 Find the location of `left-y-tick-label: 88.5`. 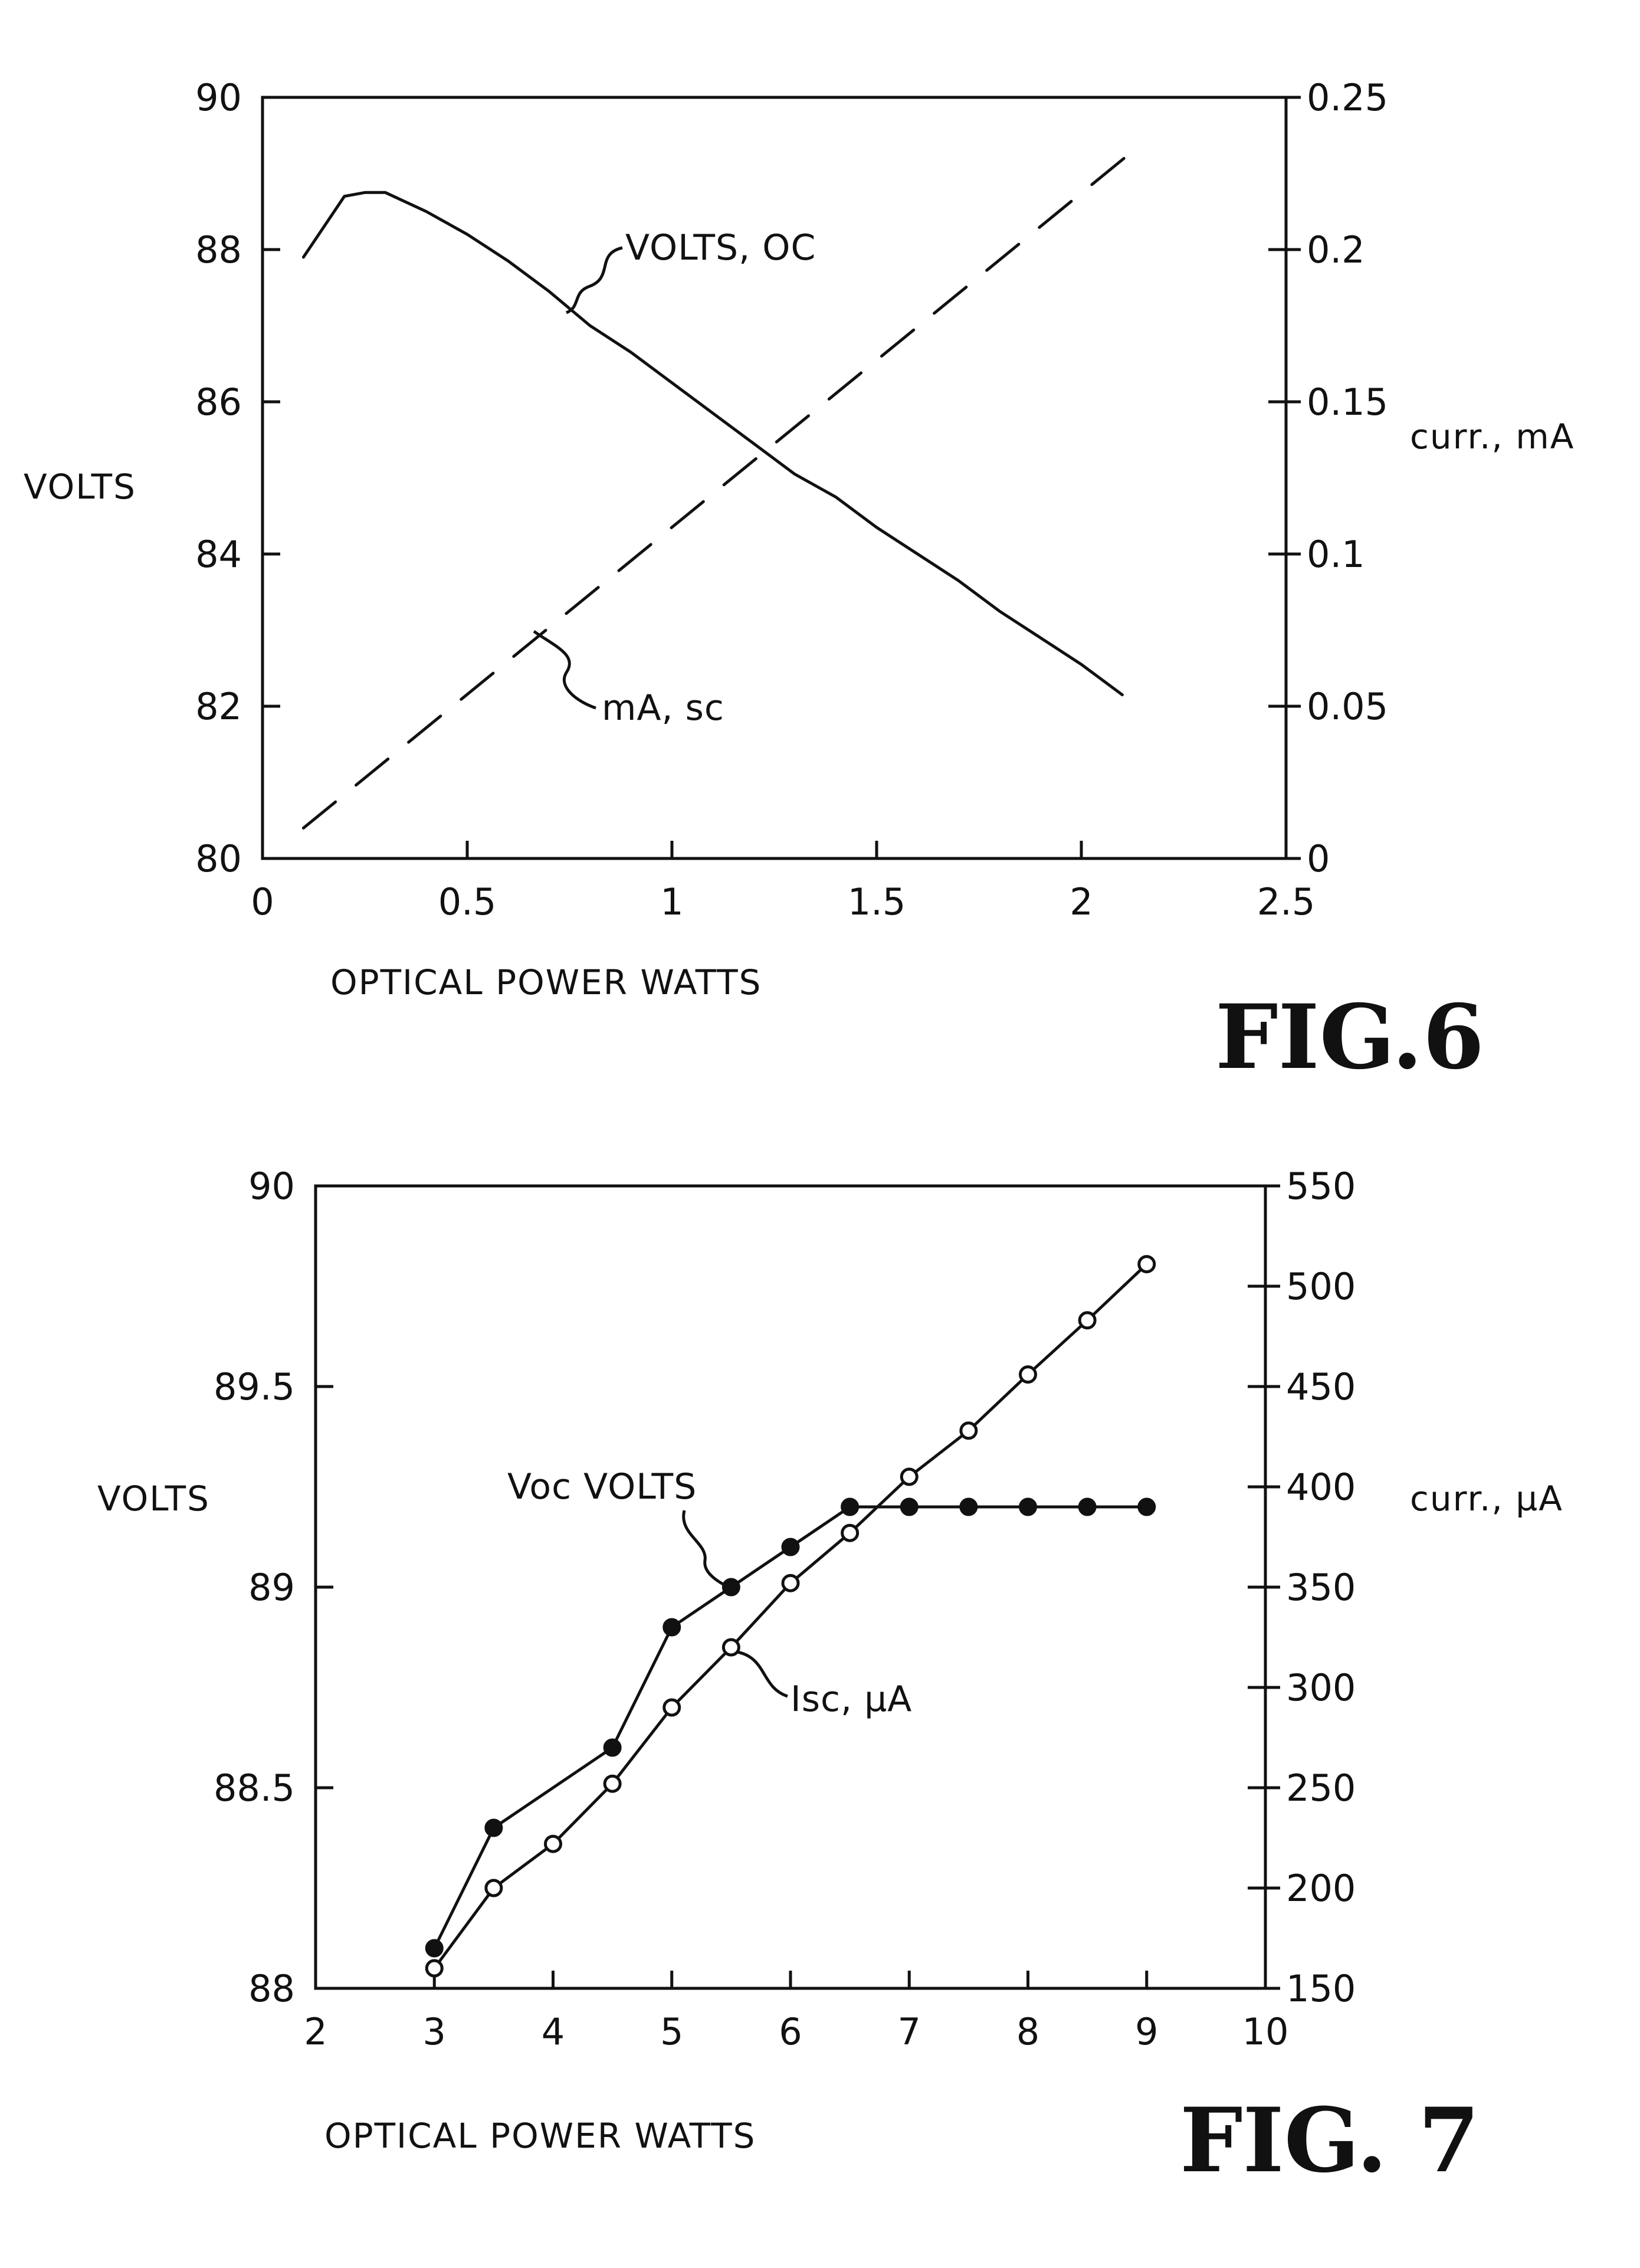

left-y-tick-label: 88.5 is located at coordinates (254, 1788).